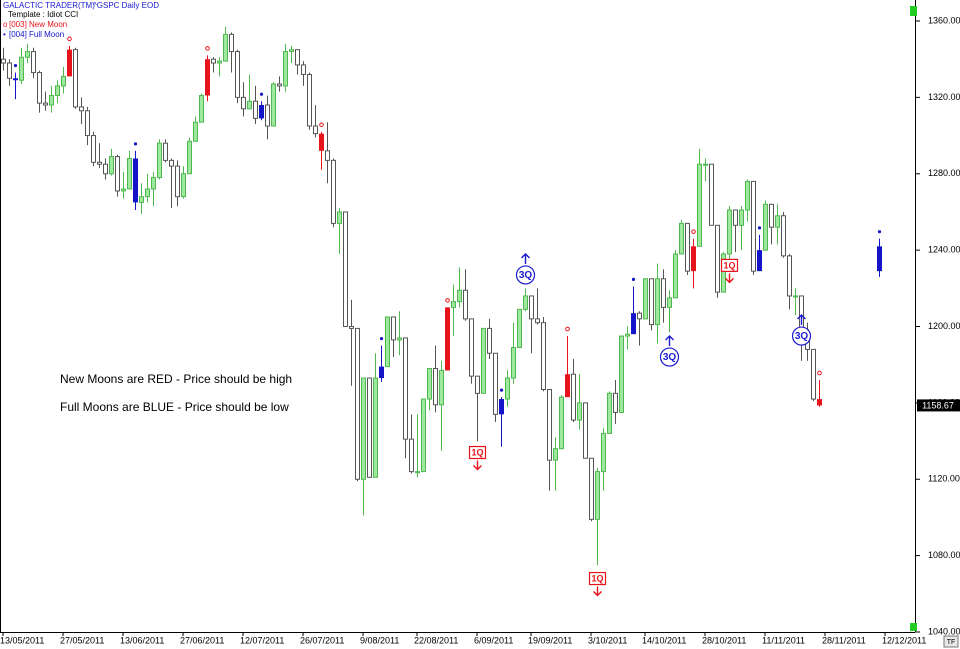  Describe the element at coordinates (379, 640) in the screenshot. I see `x-tick-label: 9/08/2011` at that location.